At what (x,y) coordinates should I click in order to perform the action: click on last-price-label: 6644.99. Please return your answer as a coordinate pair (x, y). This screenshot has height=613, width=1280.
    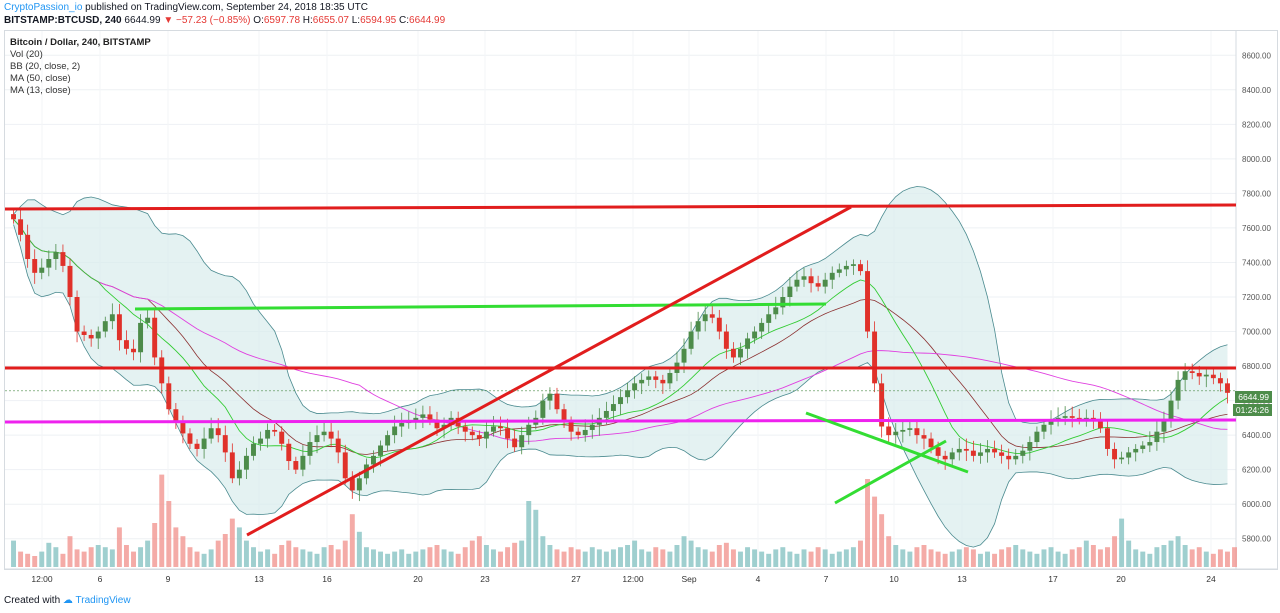
    Looking at the image, I should click on (1253, 397).